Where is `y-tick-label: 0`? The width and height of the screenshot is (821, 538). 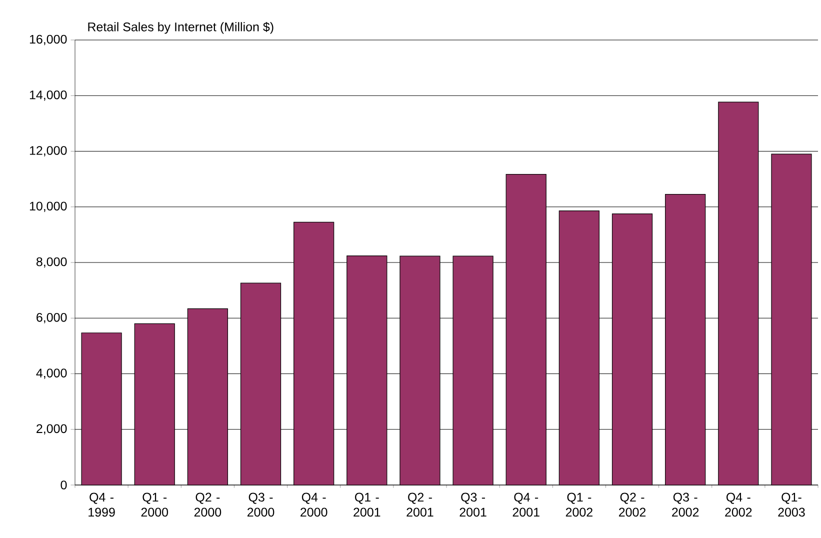
y-tick-label: 0 is located at coordinates (63, 485).